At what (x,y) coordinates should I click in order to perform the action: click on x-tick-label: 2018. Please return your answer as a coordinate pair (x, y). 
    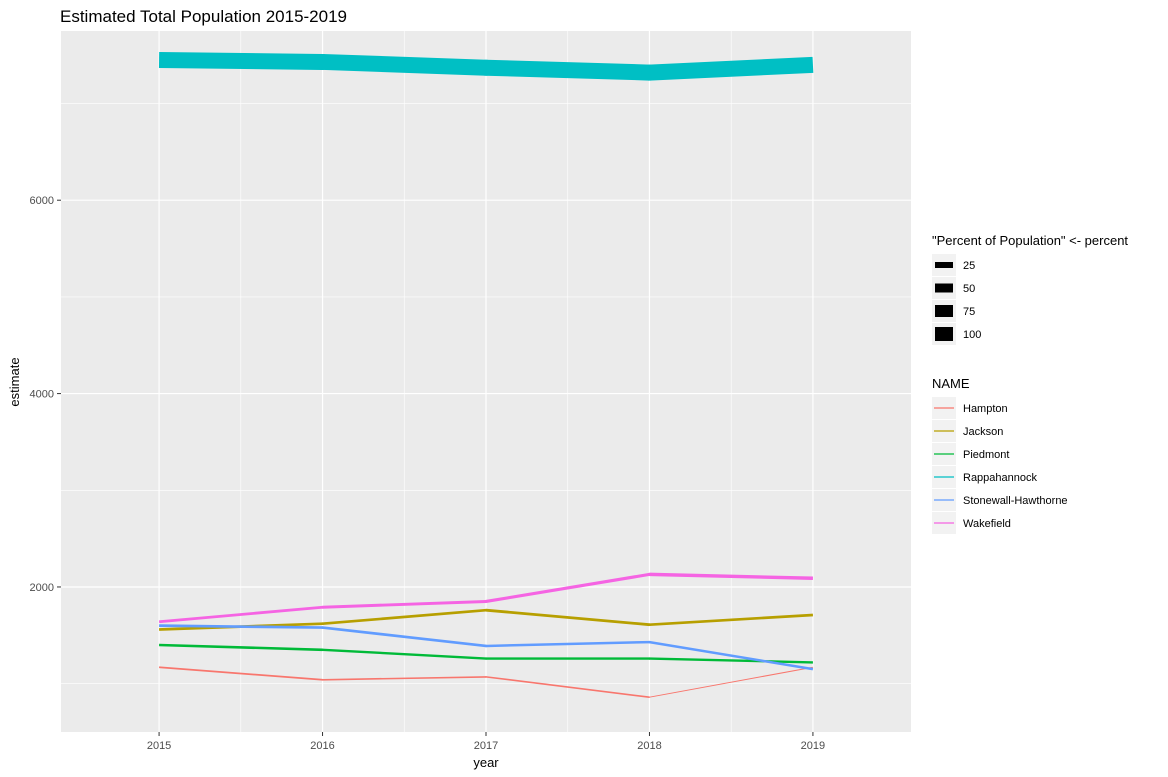
    Looking at the image, I should click on (649, 746).